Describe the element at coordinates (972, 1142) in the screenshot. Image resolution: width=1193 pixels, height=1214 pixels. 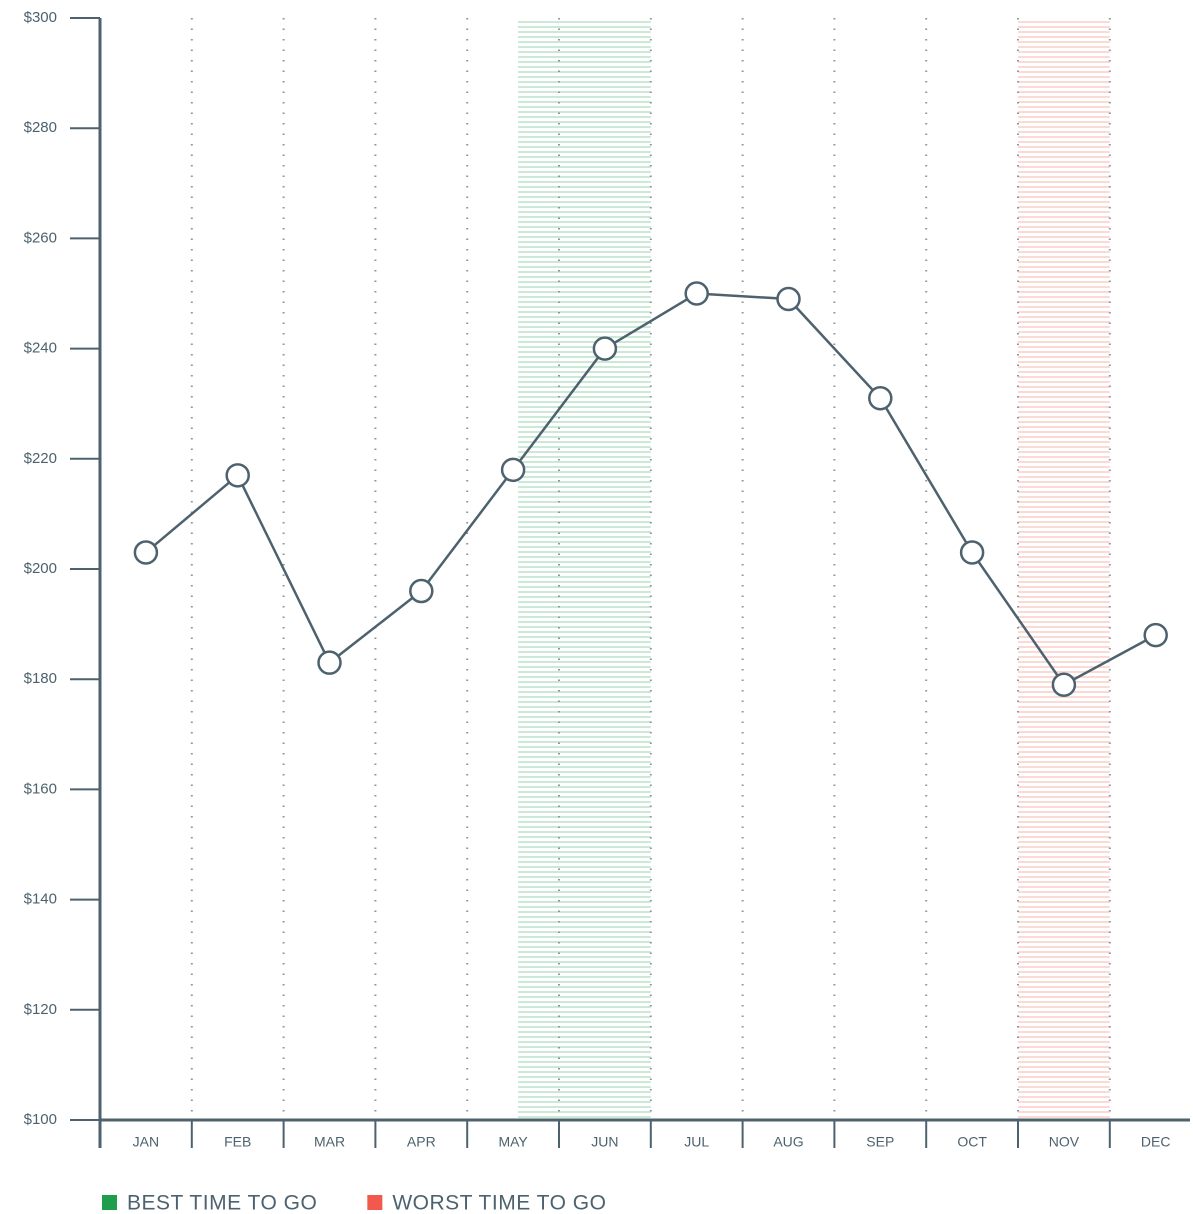
I see `x-tick-label: OCT` at that location.